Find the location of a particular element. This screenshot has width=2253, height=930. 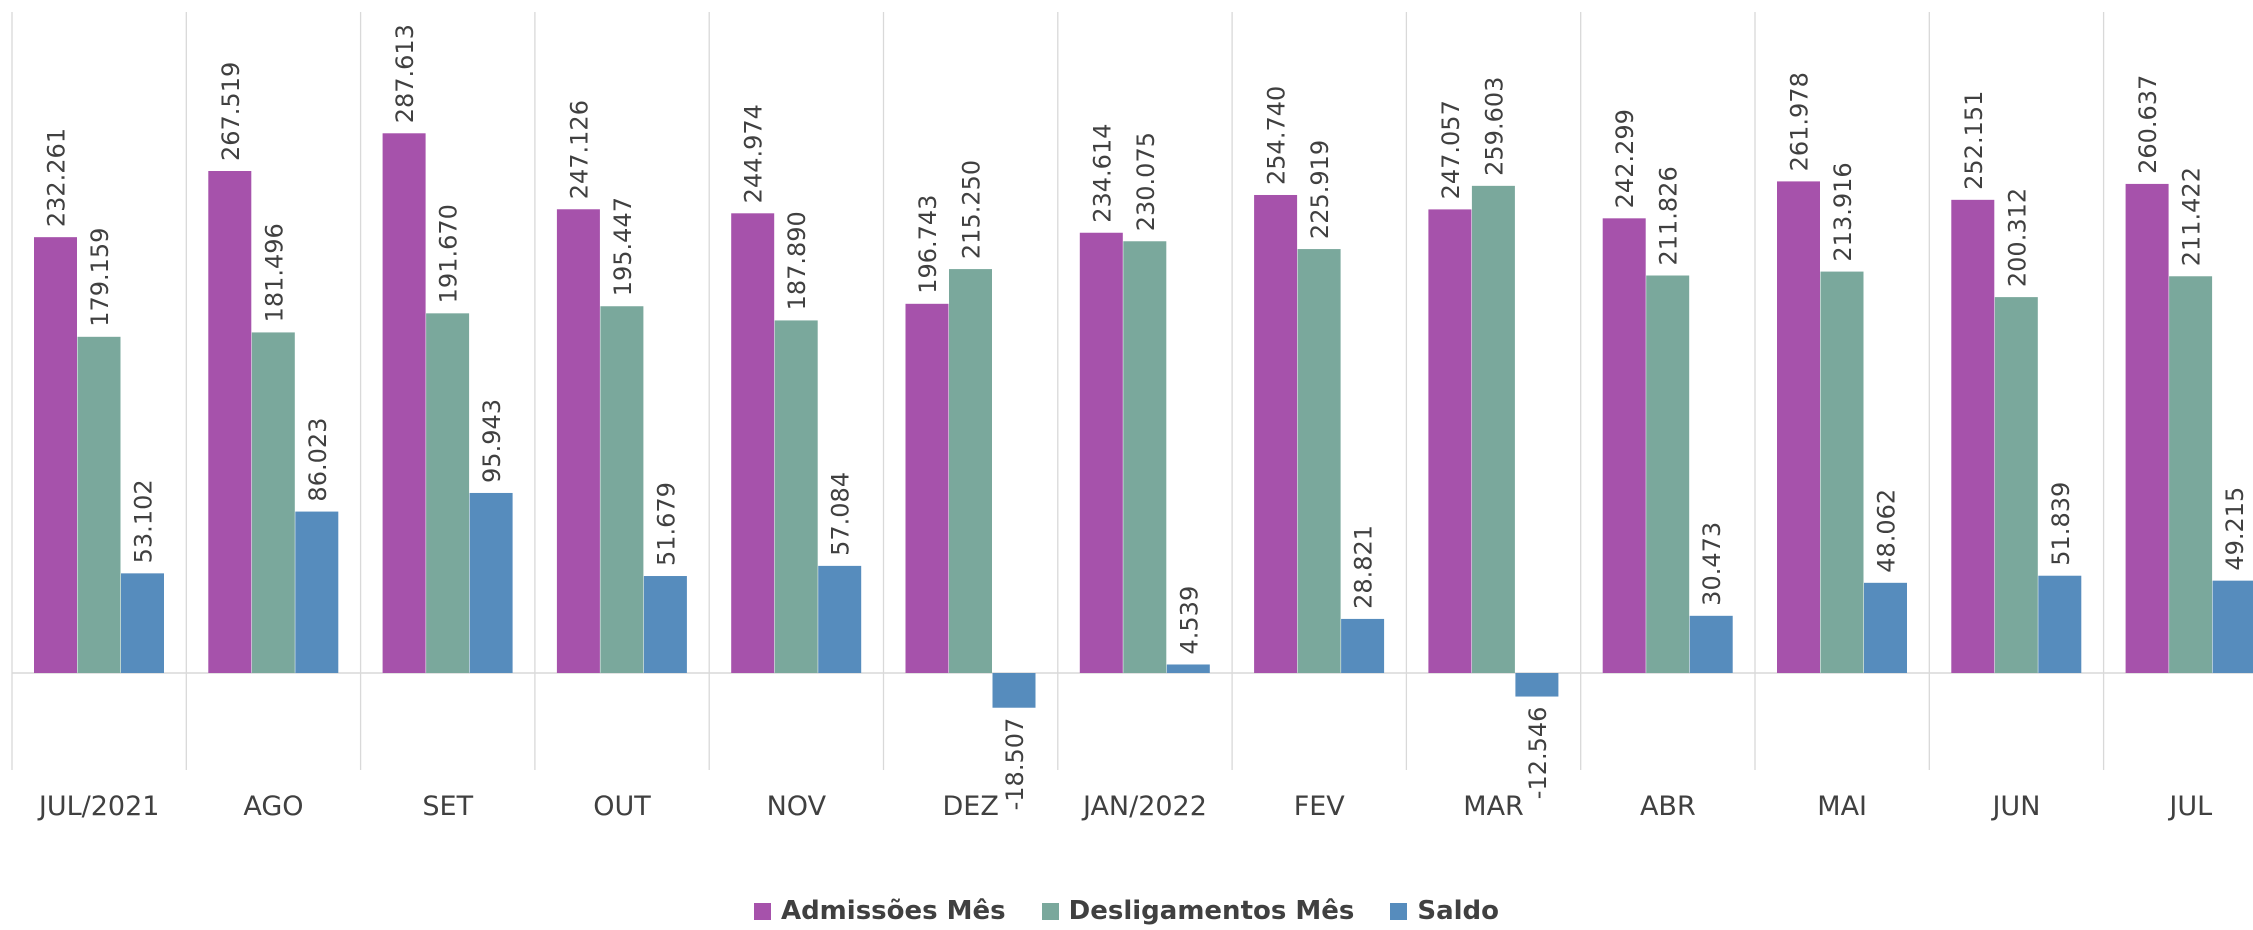

x-tick-label: SET is located at coordinates (447, 806).